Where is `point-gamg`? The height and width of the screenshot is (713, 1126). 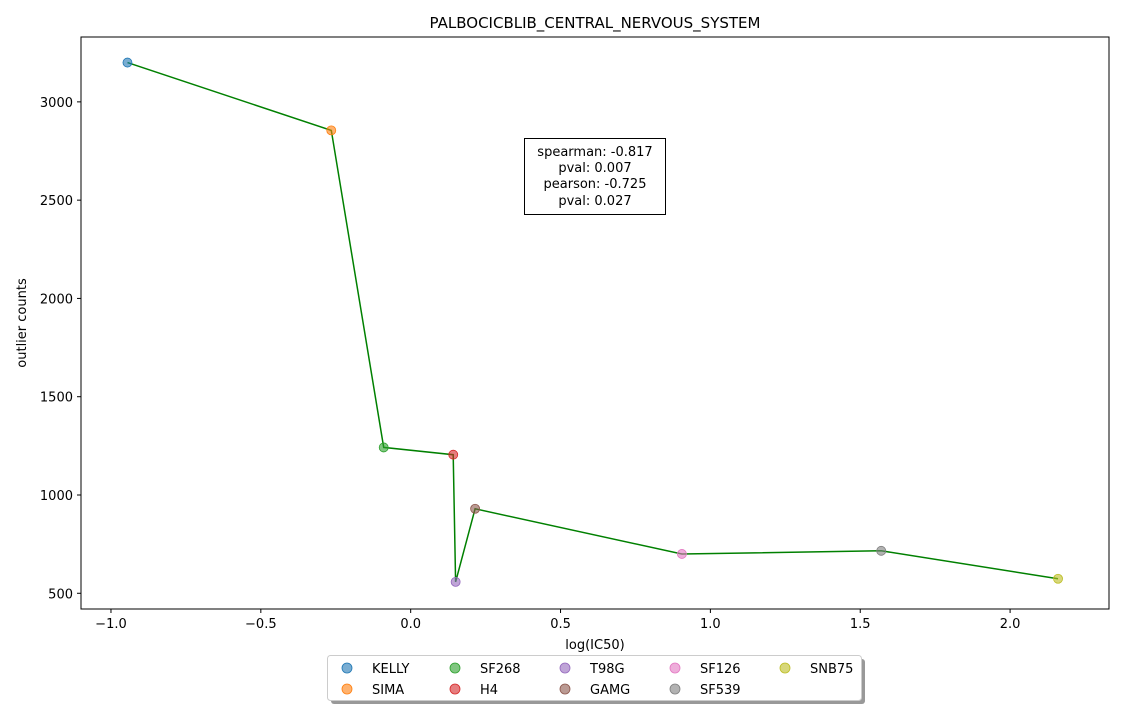 point-gamg is located at coordinates (475, 508).